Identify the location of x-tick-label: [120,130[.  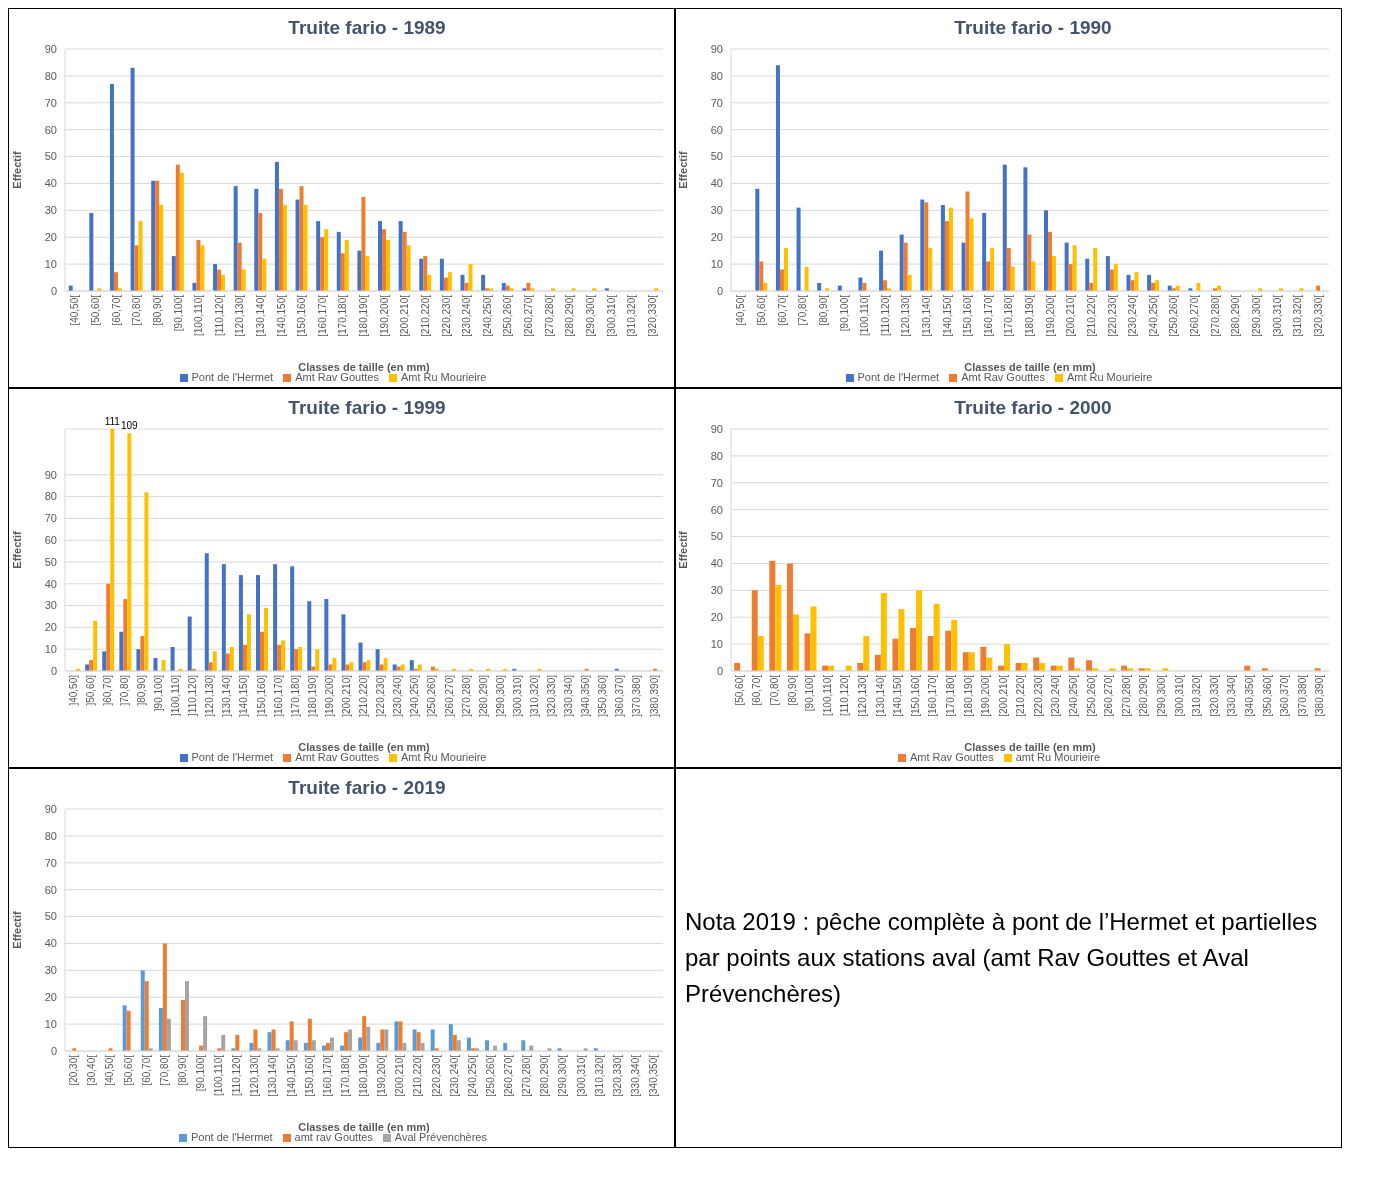
(240, 315).